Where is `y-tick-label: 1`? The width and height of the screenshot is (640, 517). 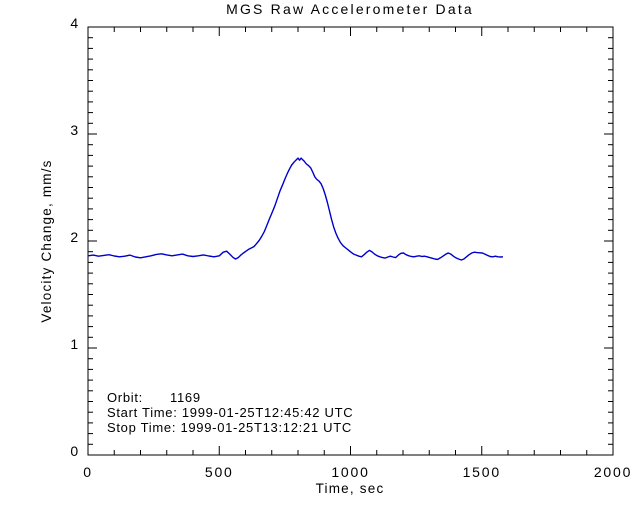
y-tick-label: 1 is located at coordinates (75, 344).